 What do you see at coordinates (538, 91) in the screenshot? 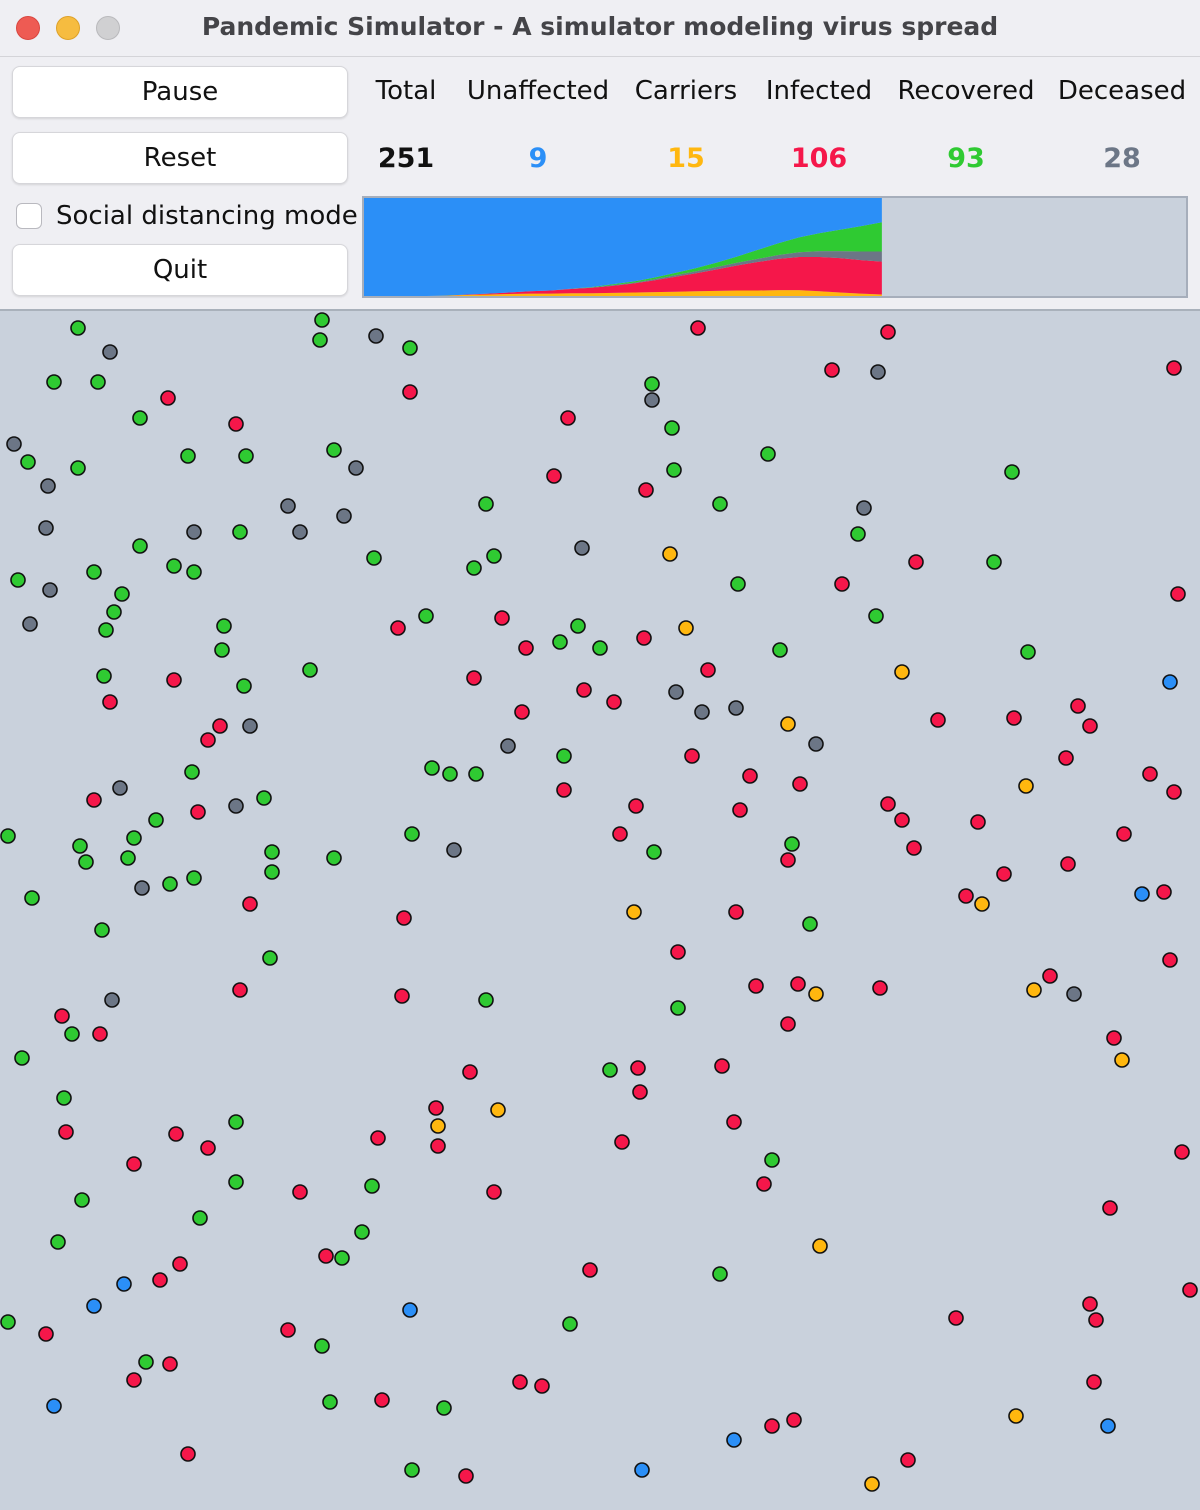
I see `stat-unaffected-label: Unaffected` at bounding box center [538, 91].